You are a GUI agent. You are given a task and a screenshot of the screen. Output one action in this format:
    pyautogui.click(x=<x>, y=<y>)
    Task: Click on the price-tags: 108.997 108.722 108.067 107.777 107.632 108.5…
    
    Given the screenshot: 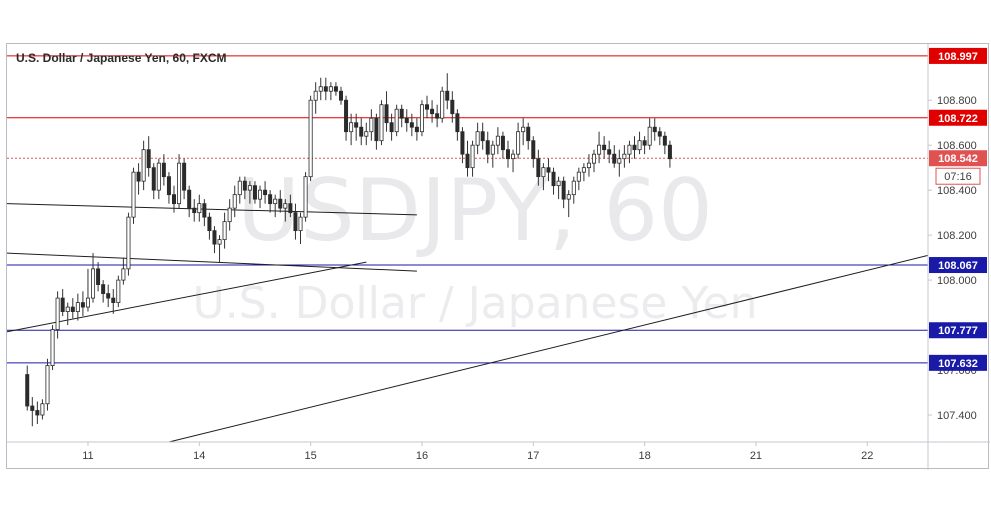 What is the action you would take?
    pyautogui.click(x=958, y=209)
    